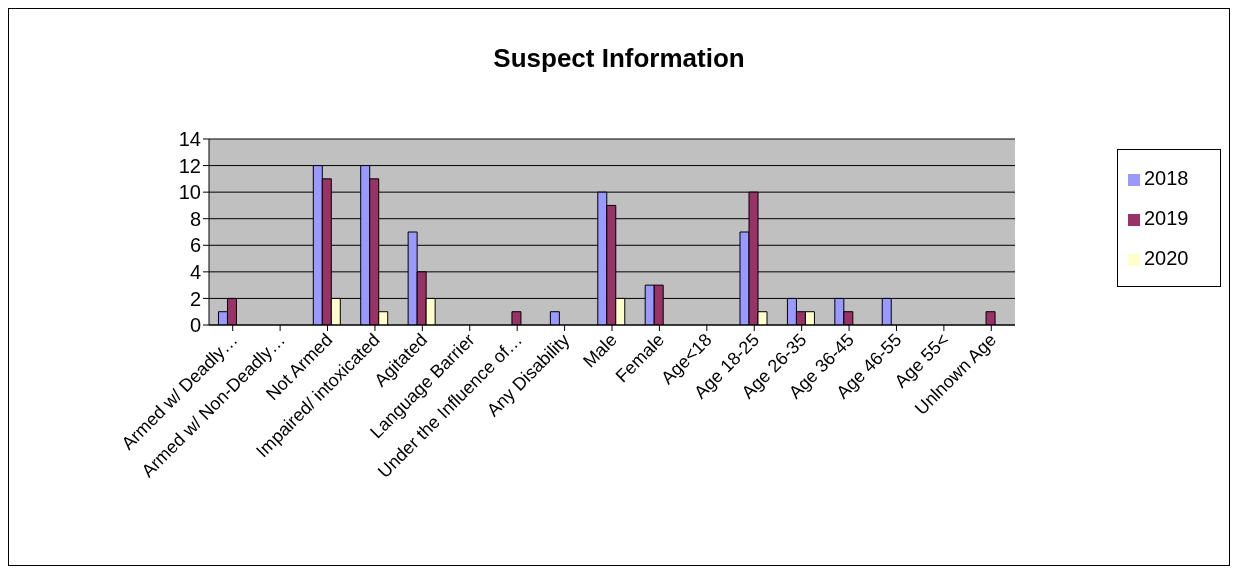 Image resolution: width=1236 pixels, height=572 pixels. What do you see at coordinates (195, 271) in the screenshot?
I see `y-tick-label: 4` at bounding box center [195, 271].